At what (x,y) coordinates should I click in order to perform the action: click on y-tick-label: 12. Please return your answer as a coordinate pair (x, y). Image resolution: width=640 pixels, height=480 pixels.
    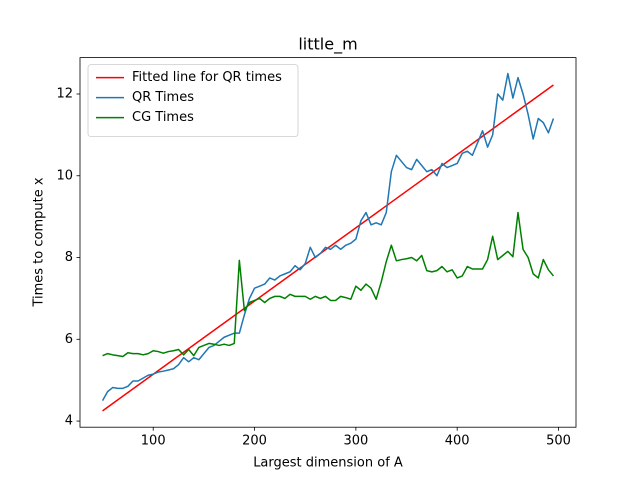
    Looking at the image, I should click on (64, 93).